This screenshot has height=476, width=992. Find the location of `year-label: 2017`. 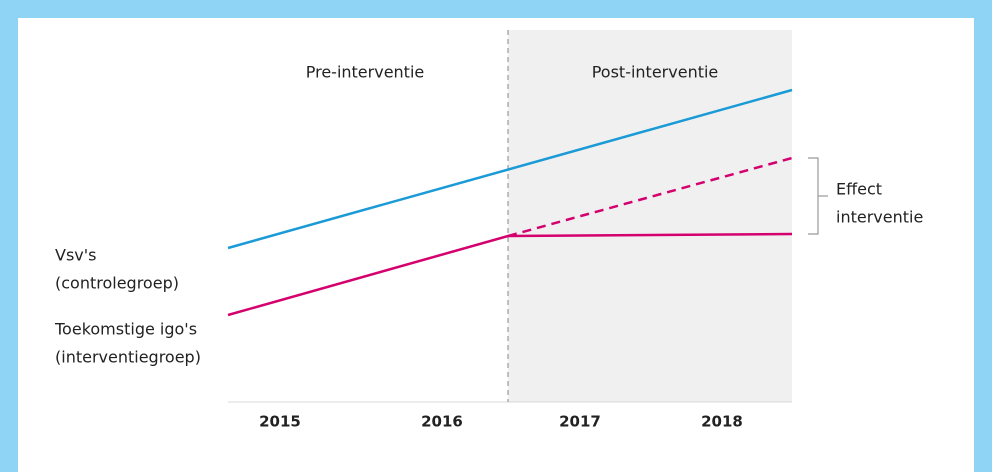

year-label: 2017 is located at coordinates (580, 422).